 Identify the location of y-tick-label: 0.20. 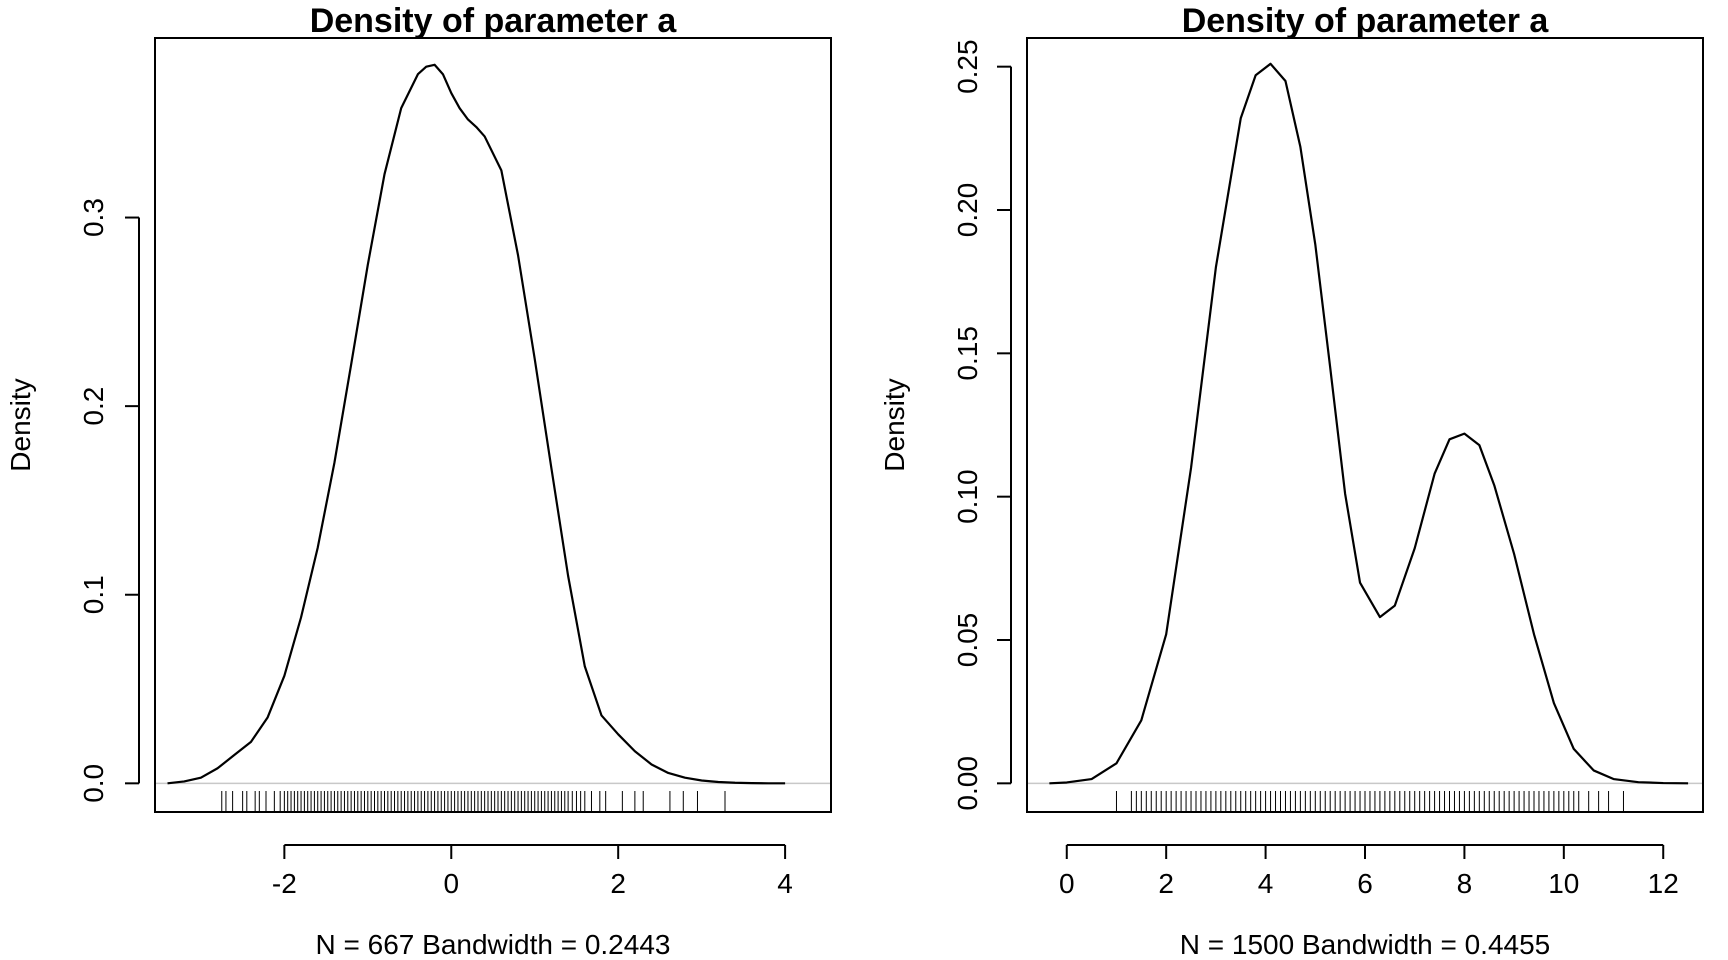
(967, 210).